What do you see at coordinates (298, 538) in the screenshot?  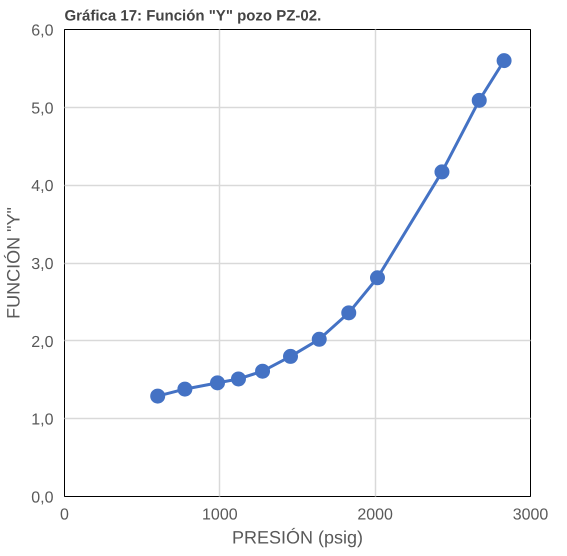 I see `x-axis-title: PRESIÓN (psig)` at bounding box center [298, 538].